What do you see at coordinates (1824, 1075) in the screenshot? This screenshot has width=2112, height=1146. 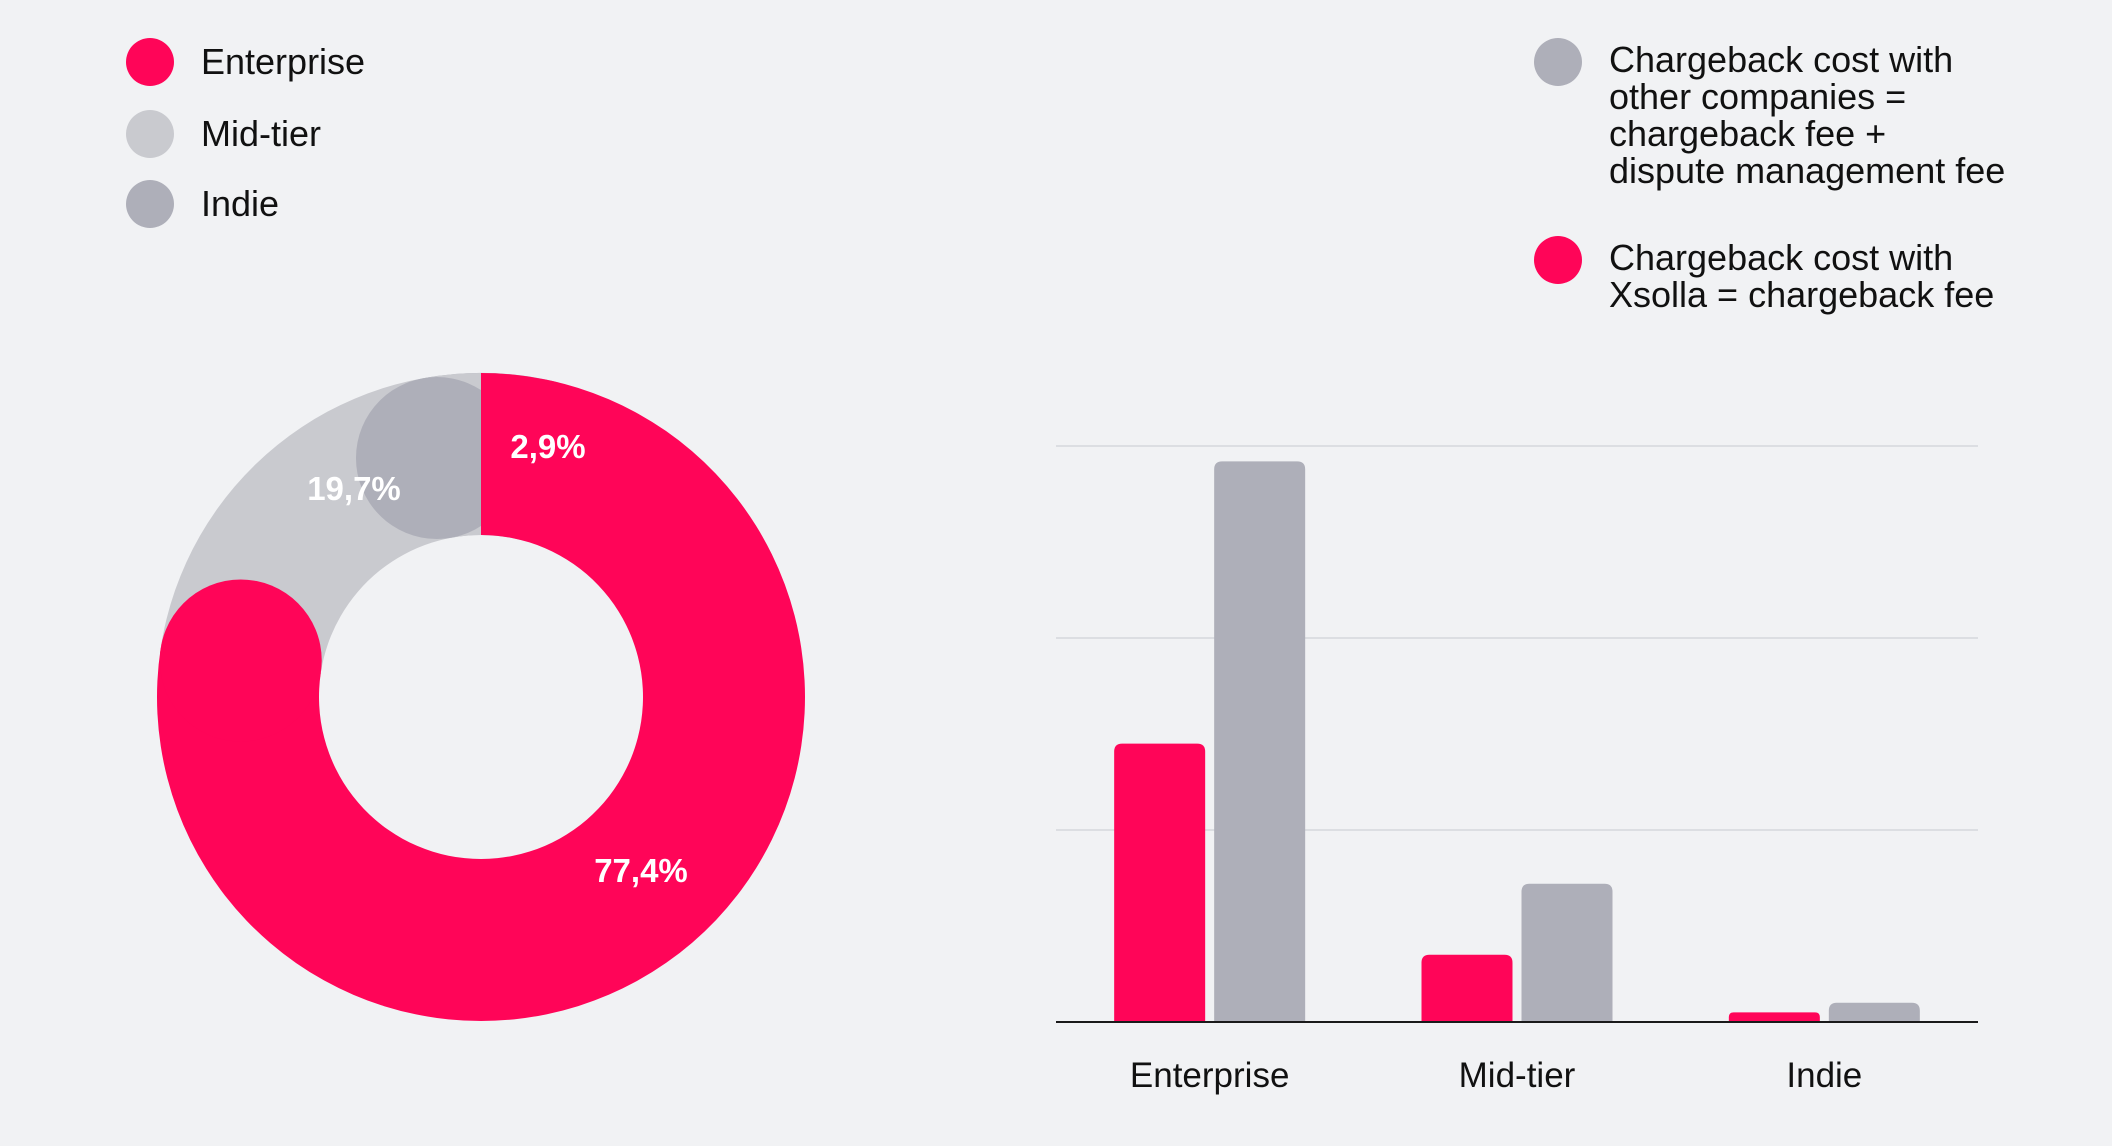 I see `x-tick-label-indie: Indie` at bounding box center [1824, 1075].